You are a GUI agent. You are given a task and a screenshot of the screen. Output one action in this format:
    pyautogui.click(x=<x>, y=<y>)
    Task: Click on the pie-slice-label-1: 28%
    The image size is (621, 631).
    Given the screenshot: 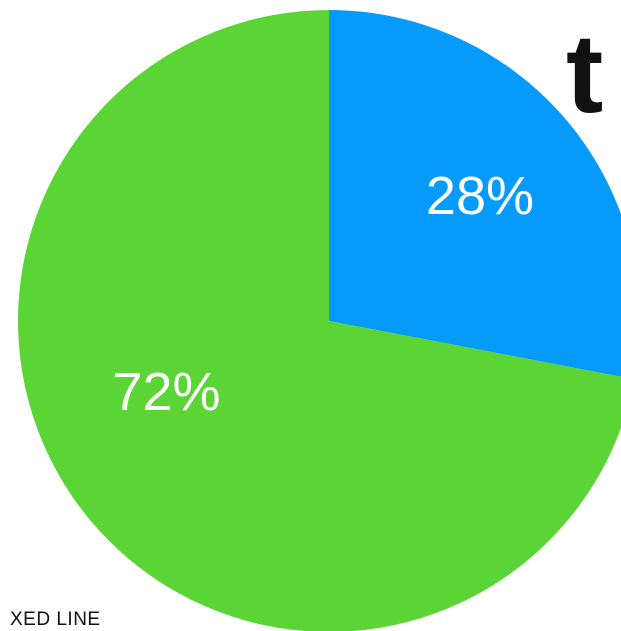 What is the action you would take?
    pyautogui.click(x=480, y=196)
    